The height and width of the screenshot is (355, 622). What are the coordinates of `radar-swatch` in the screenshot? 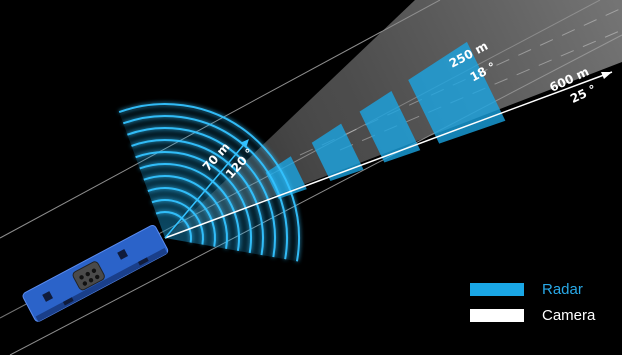 It's located at (497, 289).